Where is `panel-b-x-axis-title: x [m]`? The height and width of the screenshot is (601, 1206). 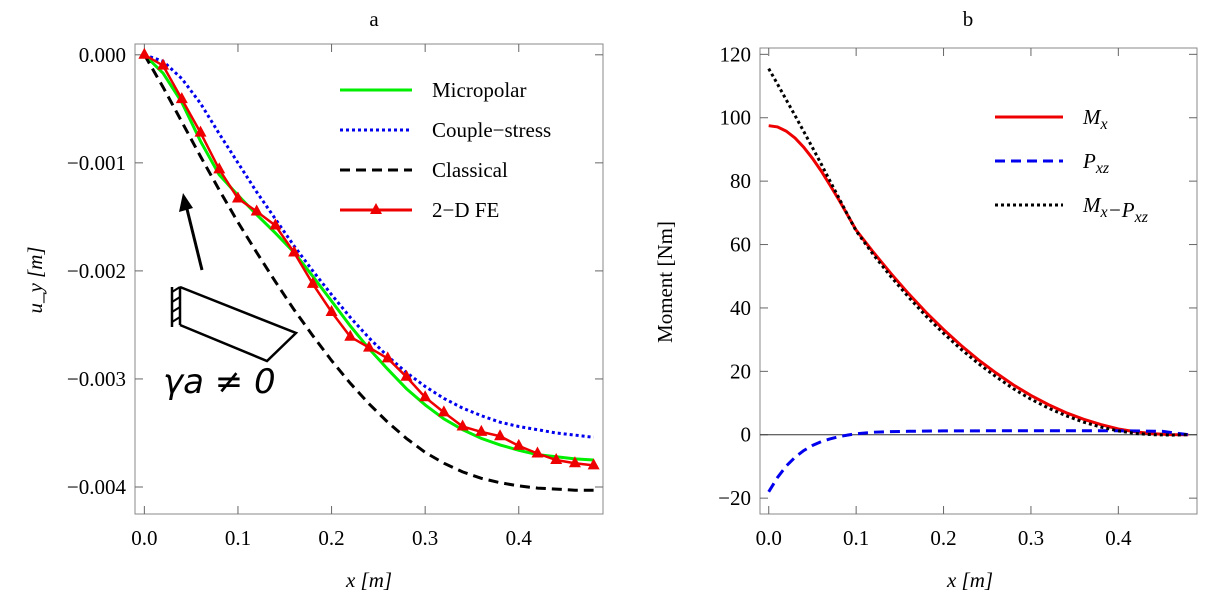
panel-b-x-axis-title: x [m] is located at coordinates (969, 580).